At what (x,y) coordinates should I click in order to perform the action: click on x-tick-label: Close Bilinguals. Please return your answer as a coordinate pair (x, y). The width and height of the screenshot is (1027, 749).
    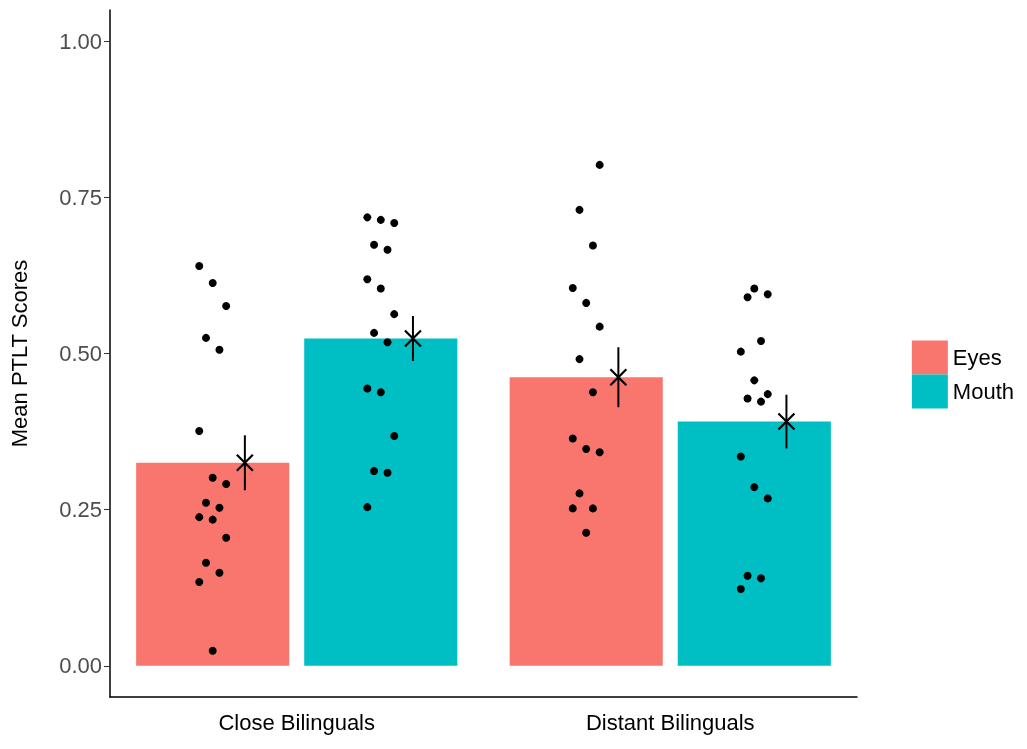
    Looking at the image, I should click on (297, 722).